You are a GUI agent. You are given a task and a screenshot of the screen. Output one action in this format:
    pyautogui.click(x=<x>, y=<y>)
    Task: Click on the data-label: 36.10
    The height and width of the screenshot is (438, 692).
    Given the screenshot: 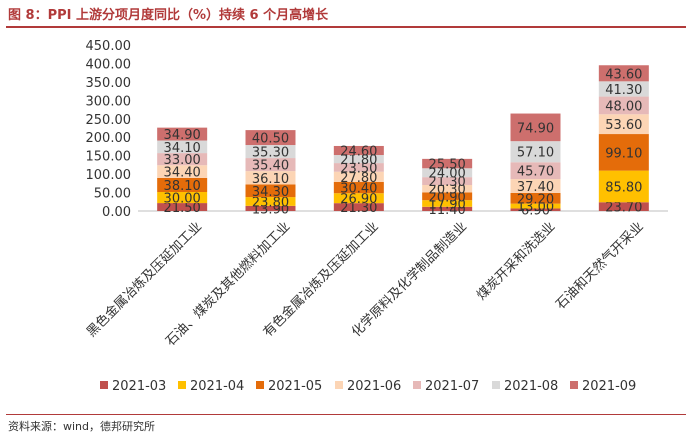 What is the action you would take?
    pyautogui.click(x=270, y=179)
    